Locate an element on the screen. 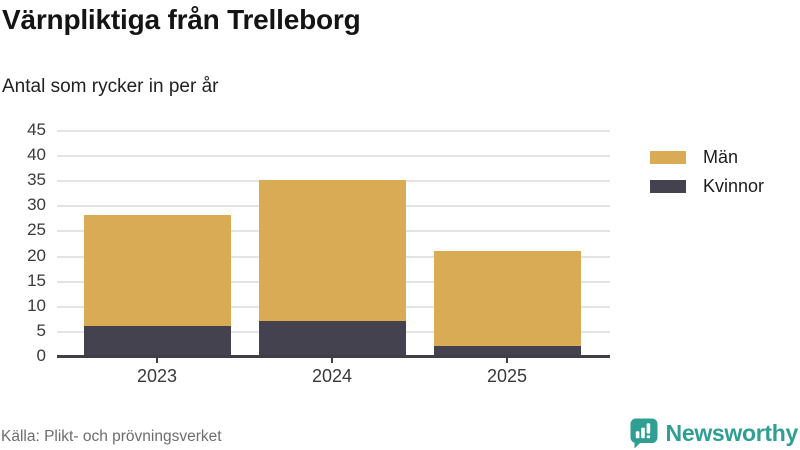  x-axis-line is located at coordinates (333, 356).